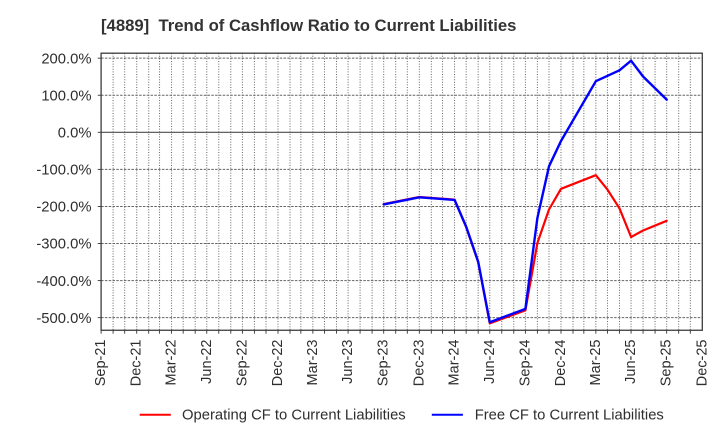 The image size is (720, 445). What do you see at coordinates (348, 362) in the screenshot?
I see `svg-text: Jun-23` at bounding box center [348, 362].